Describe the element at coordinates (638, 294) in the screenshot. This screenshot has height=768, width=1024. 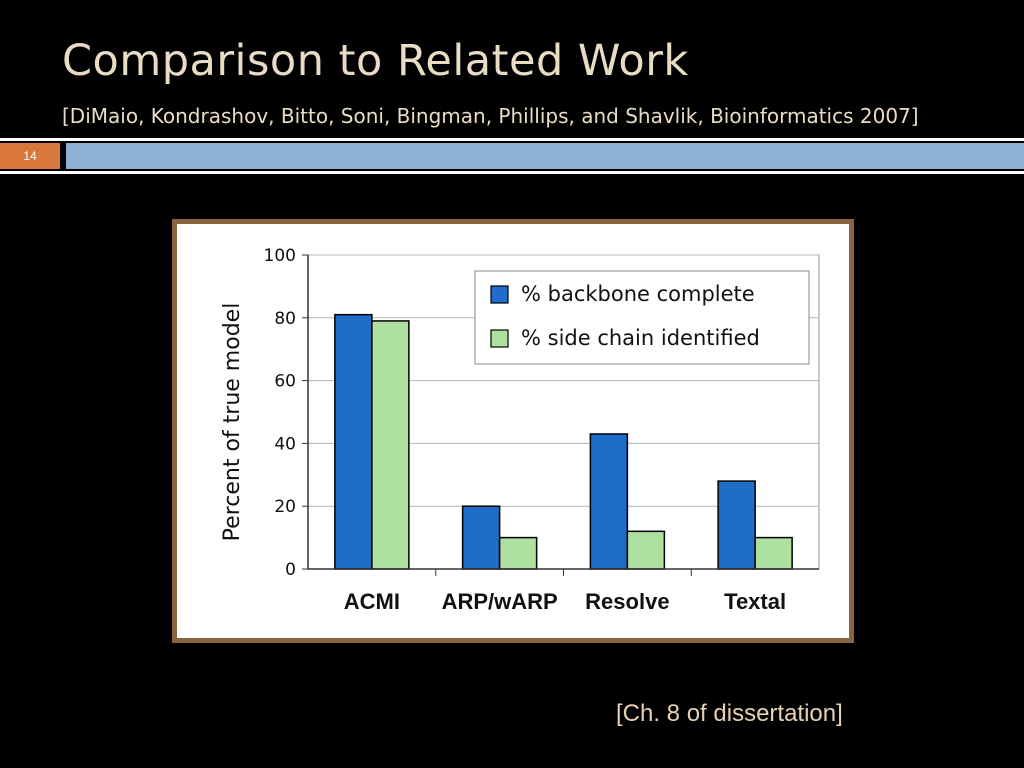
I see `legend-label: % backbone complete` at that location.